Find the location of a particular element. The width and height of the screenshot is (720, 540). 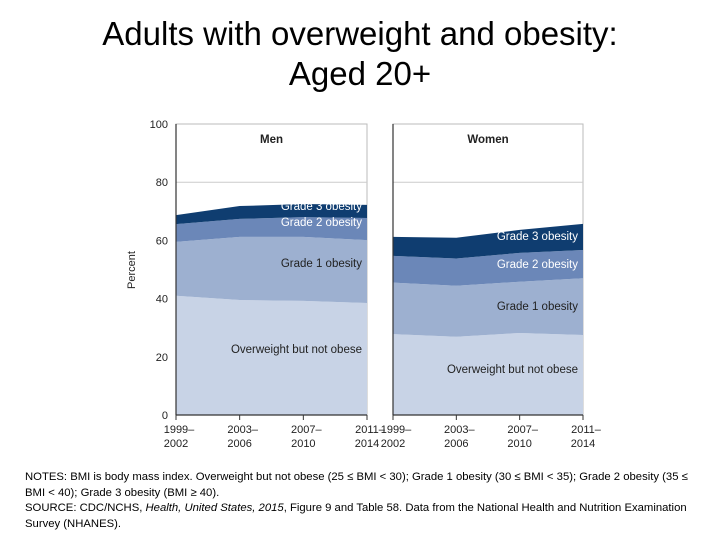

y-axis-label: Percent is located at coordinates (132, 270).